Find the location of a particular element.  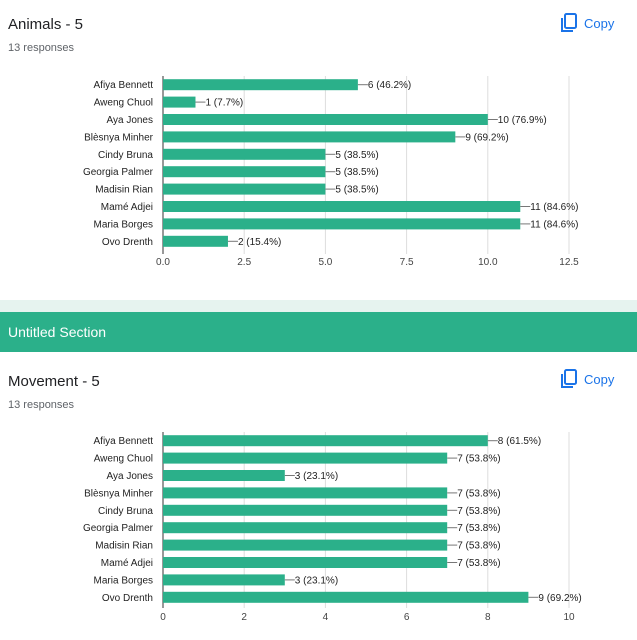

section-title: Untitled Section is located at coordinates (57, 332).